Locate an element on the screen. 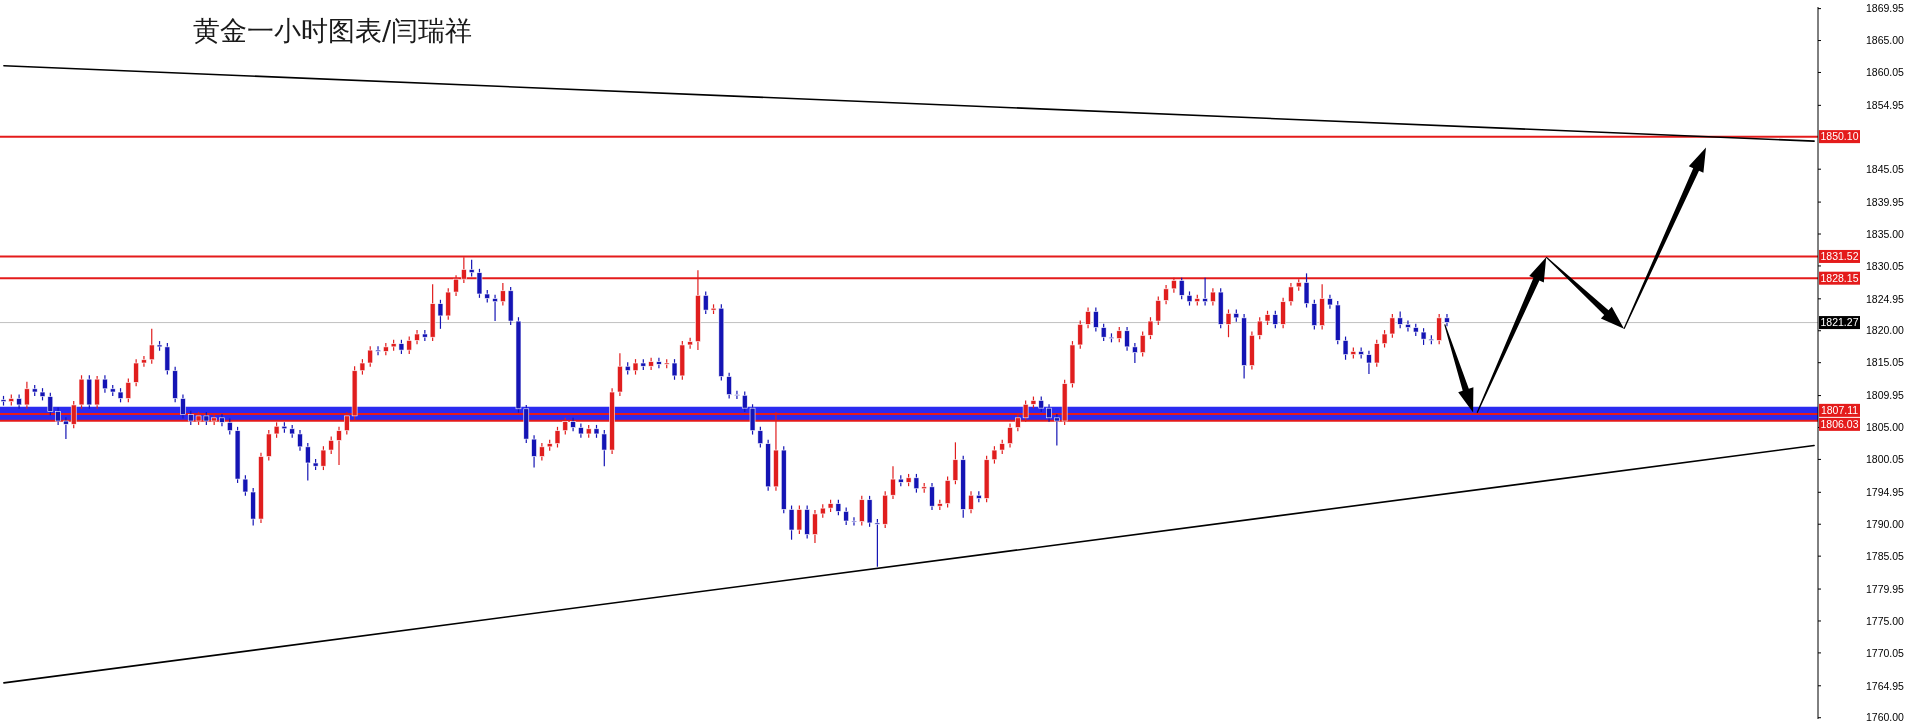 This screenshot has width=1909, height=726. y-tick-label: 1824.95 is located at coordinates (1885, 298).